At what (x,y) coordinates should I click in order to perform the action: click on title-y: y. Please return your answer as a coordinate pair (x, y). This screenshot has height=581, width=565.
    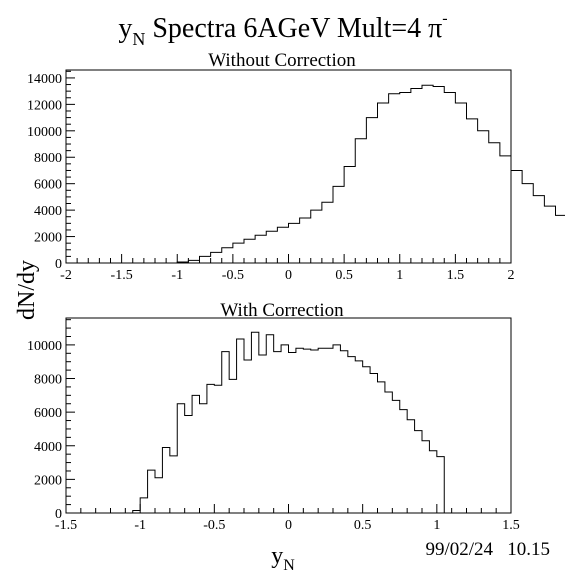
    Looking at the image, I should click on (125, 28).